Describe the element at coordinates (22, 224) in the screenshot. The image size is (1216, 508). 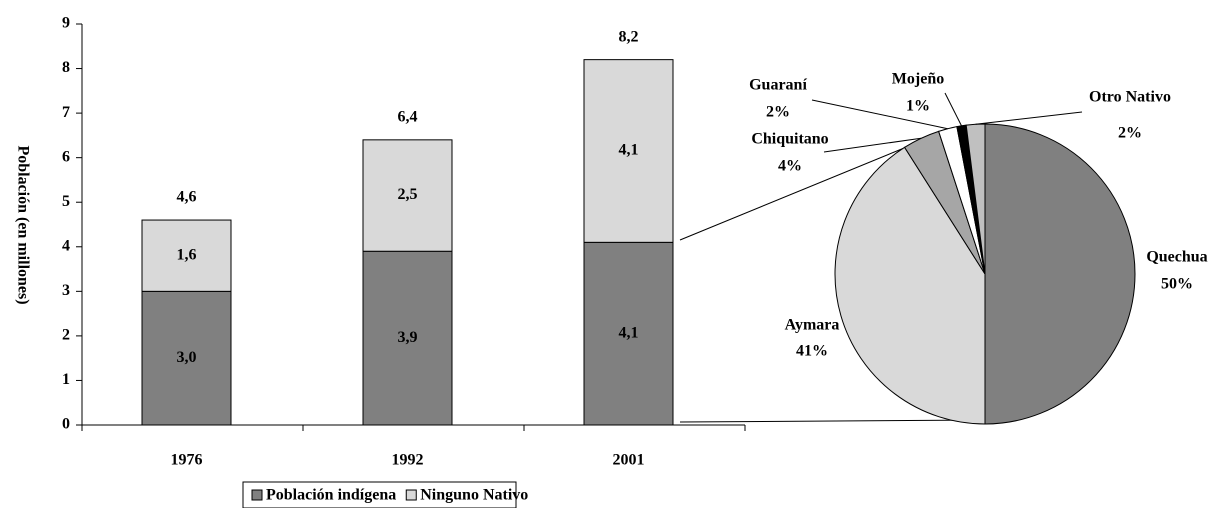
I see `y-axis-label: Población (en millones)` at that location.